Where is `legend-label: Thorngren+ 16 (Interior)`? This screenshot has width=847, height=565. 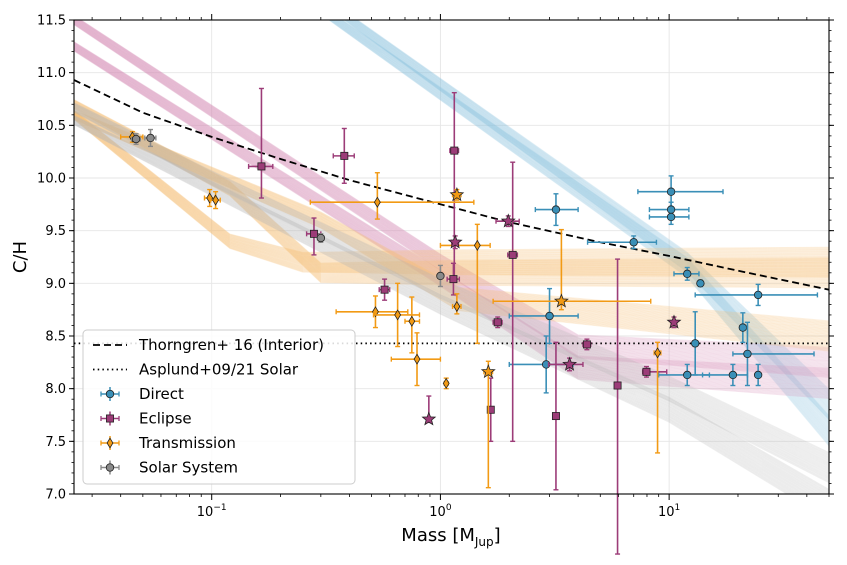 legend-label: Thorngren+ 16 (Interior) is located at coordinates (231, 345).